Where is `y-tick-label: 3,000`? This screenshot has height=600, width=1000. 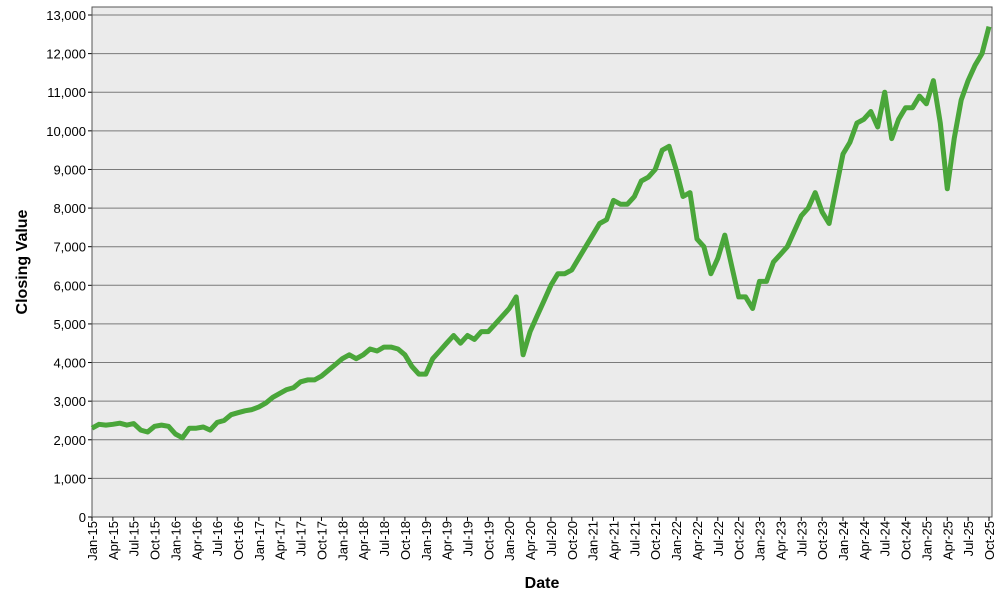 y-tick-label: 3,000 is located at coordinates (69, 401).